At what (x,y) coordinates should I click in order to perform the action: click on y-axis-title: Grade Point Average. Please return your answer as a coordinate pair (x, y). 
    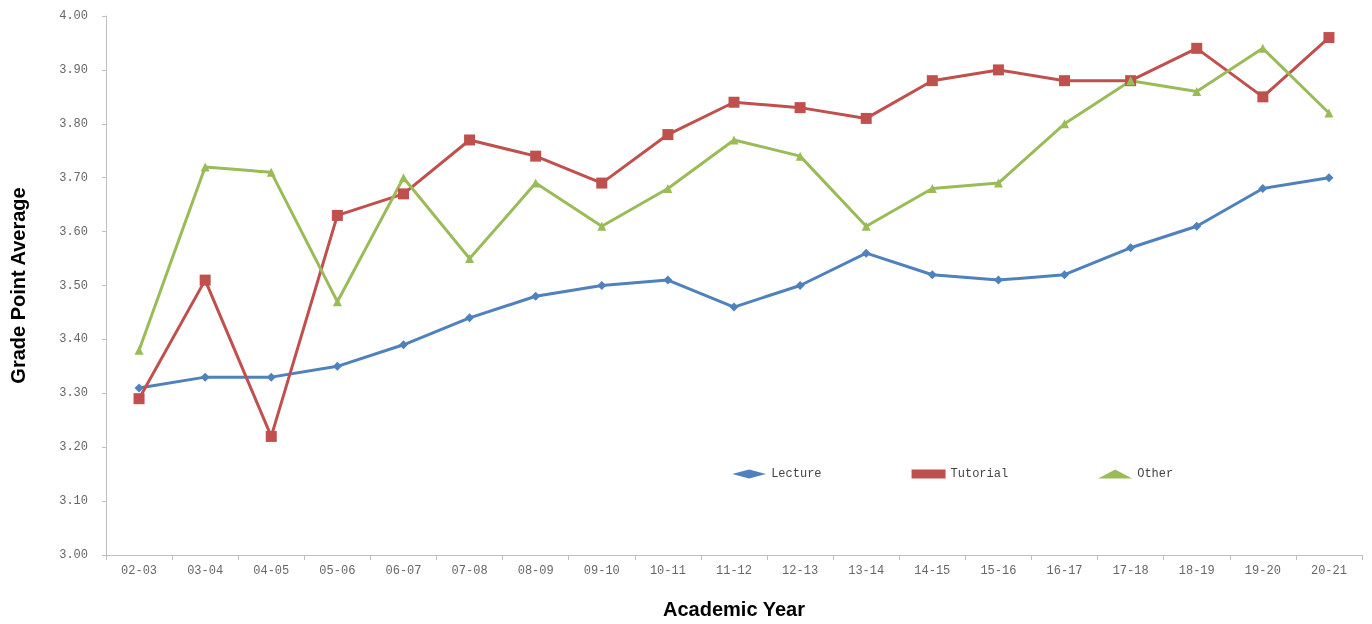
    Looking at the image, I should click on (18, 285).